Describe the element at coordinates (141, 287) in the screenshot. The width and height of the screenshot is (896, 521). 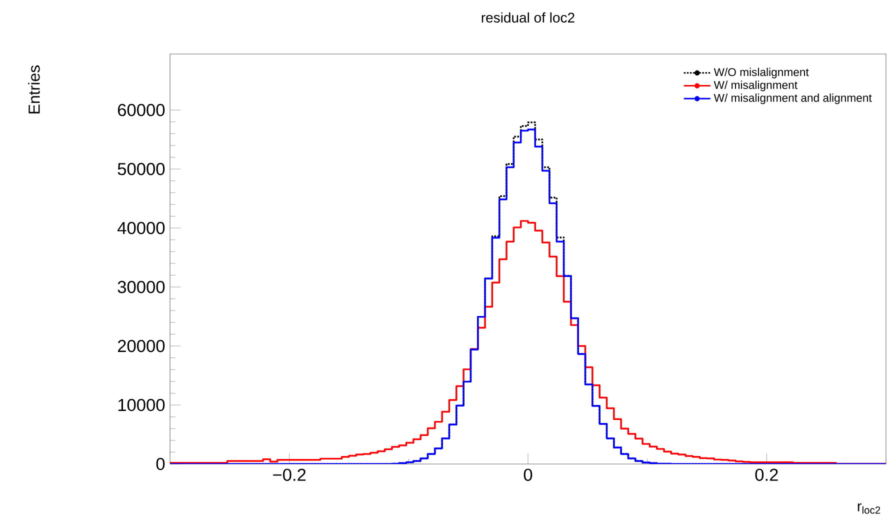
I see `y-tick-label: 30000` at that location.